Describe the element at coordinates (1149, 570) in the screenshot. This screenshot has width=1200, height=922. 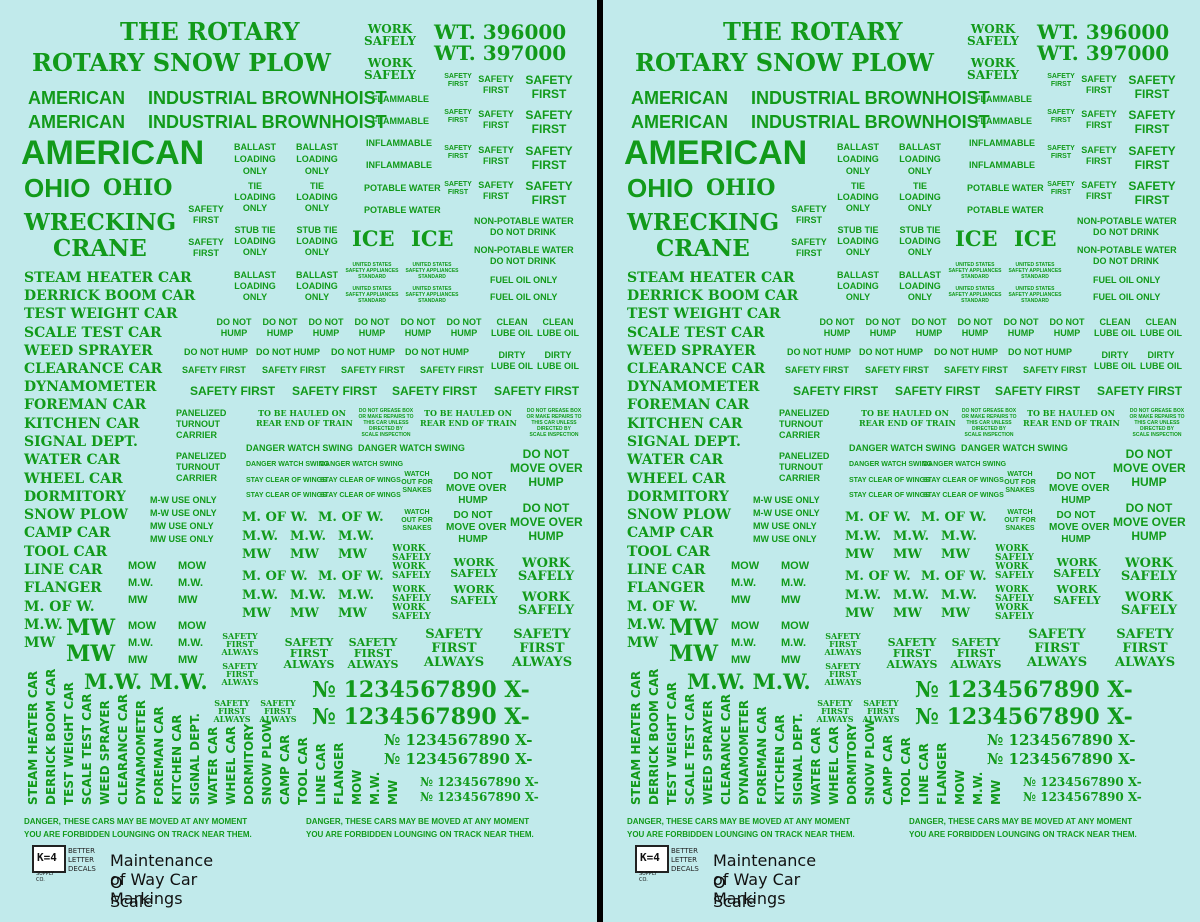
I see `work-safely-large: WORK SAFELY` at that location.